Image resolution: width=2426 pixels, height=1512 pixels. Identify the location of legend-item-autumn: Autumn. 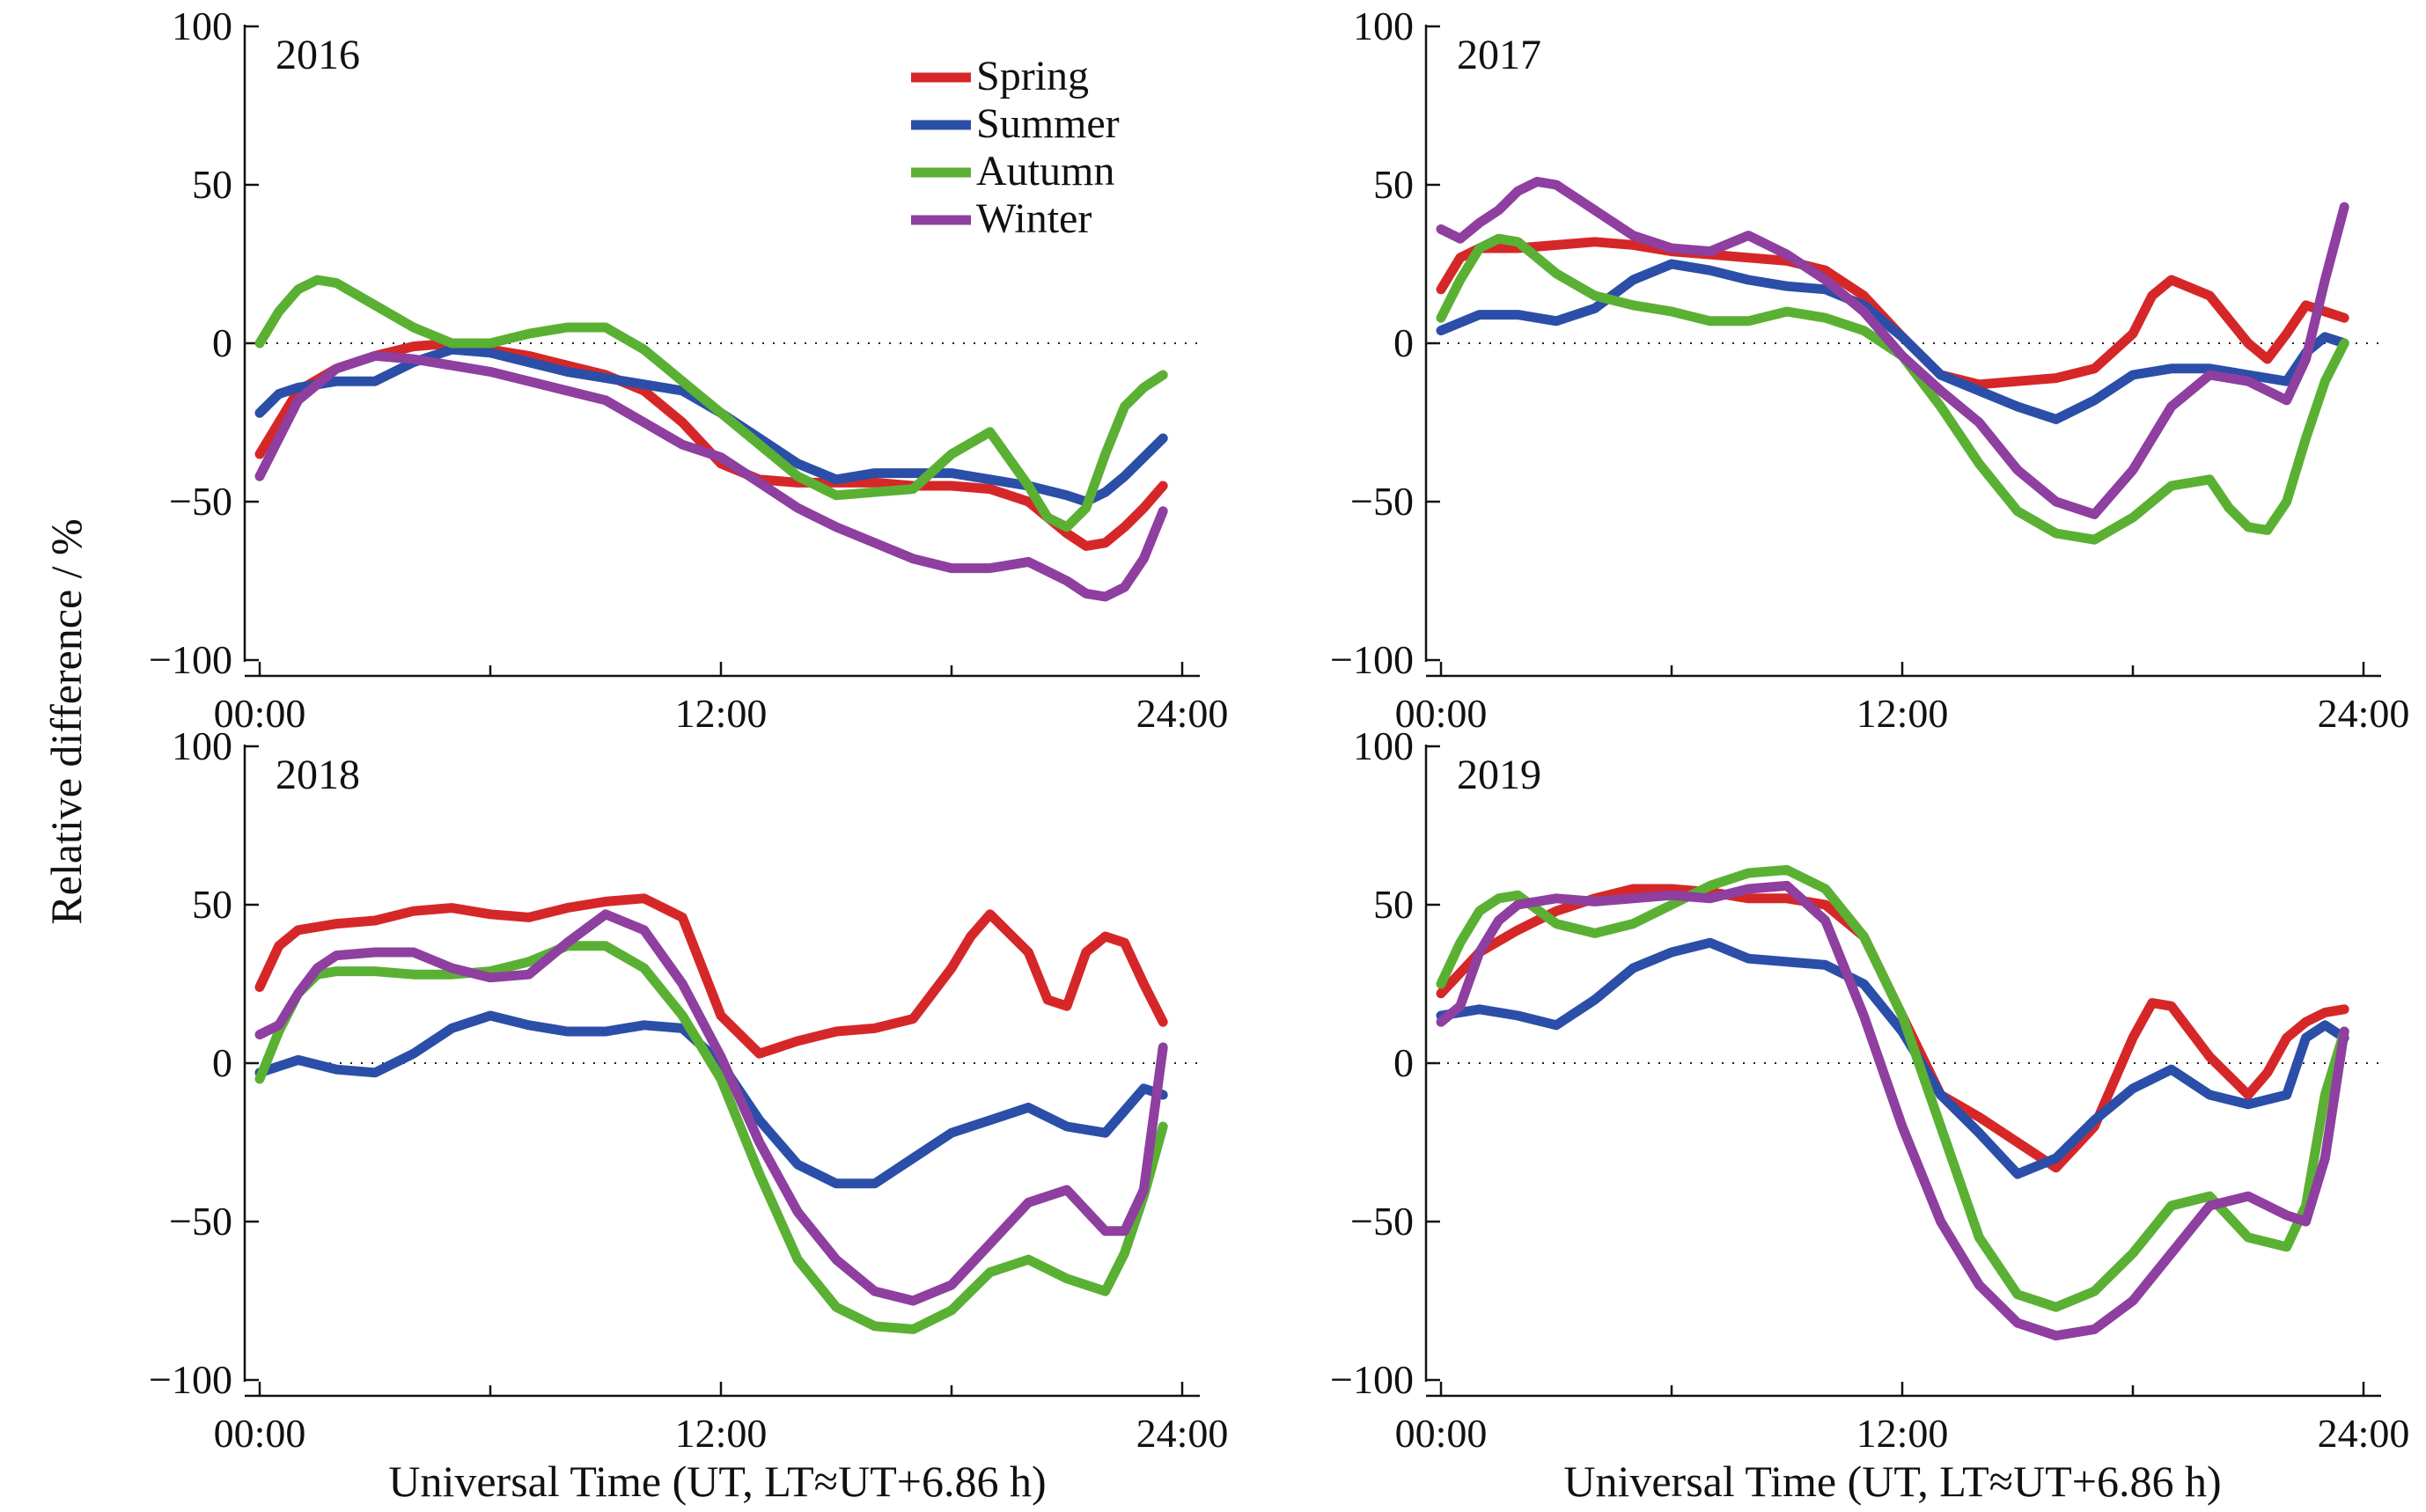
(1012, 171).